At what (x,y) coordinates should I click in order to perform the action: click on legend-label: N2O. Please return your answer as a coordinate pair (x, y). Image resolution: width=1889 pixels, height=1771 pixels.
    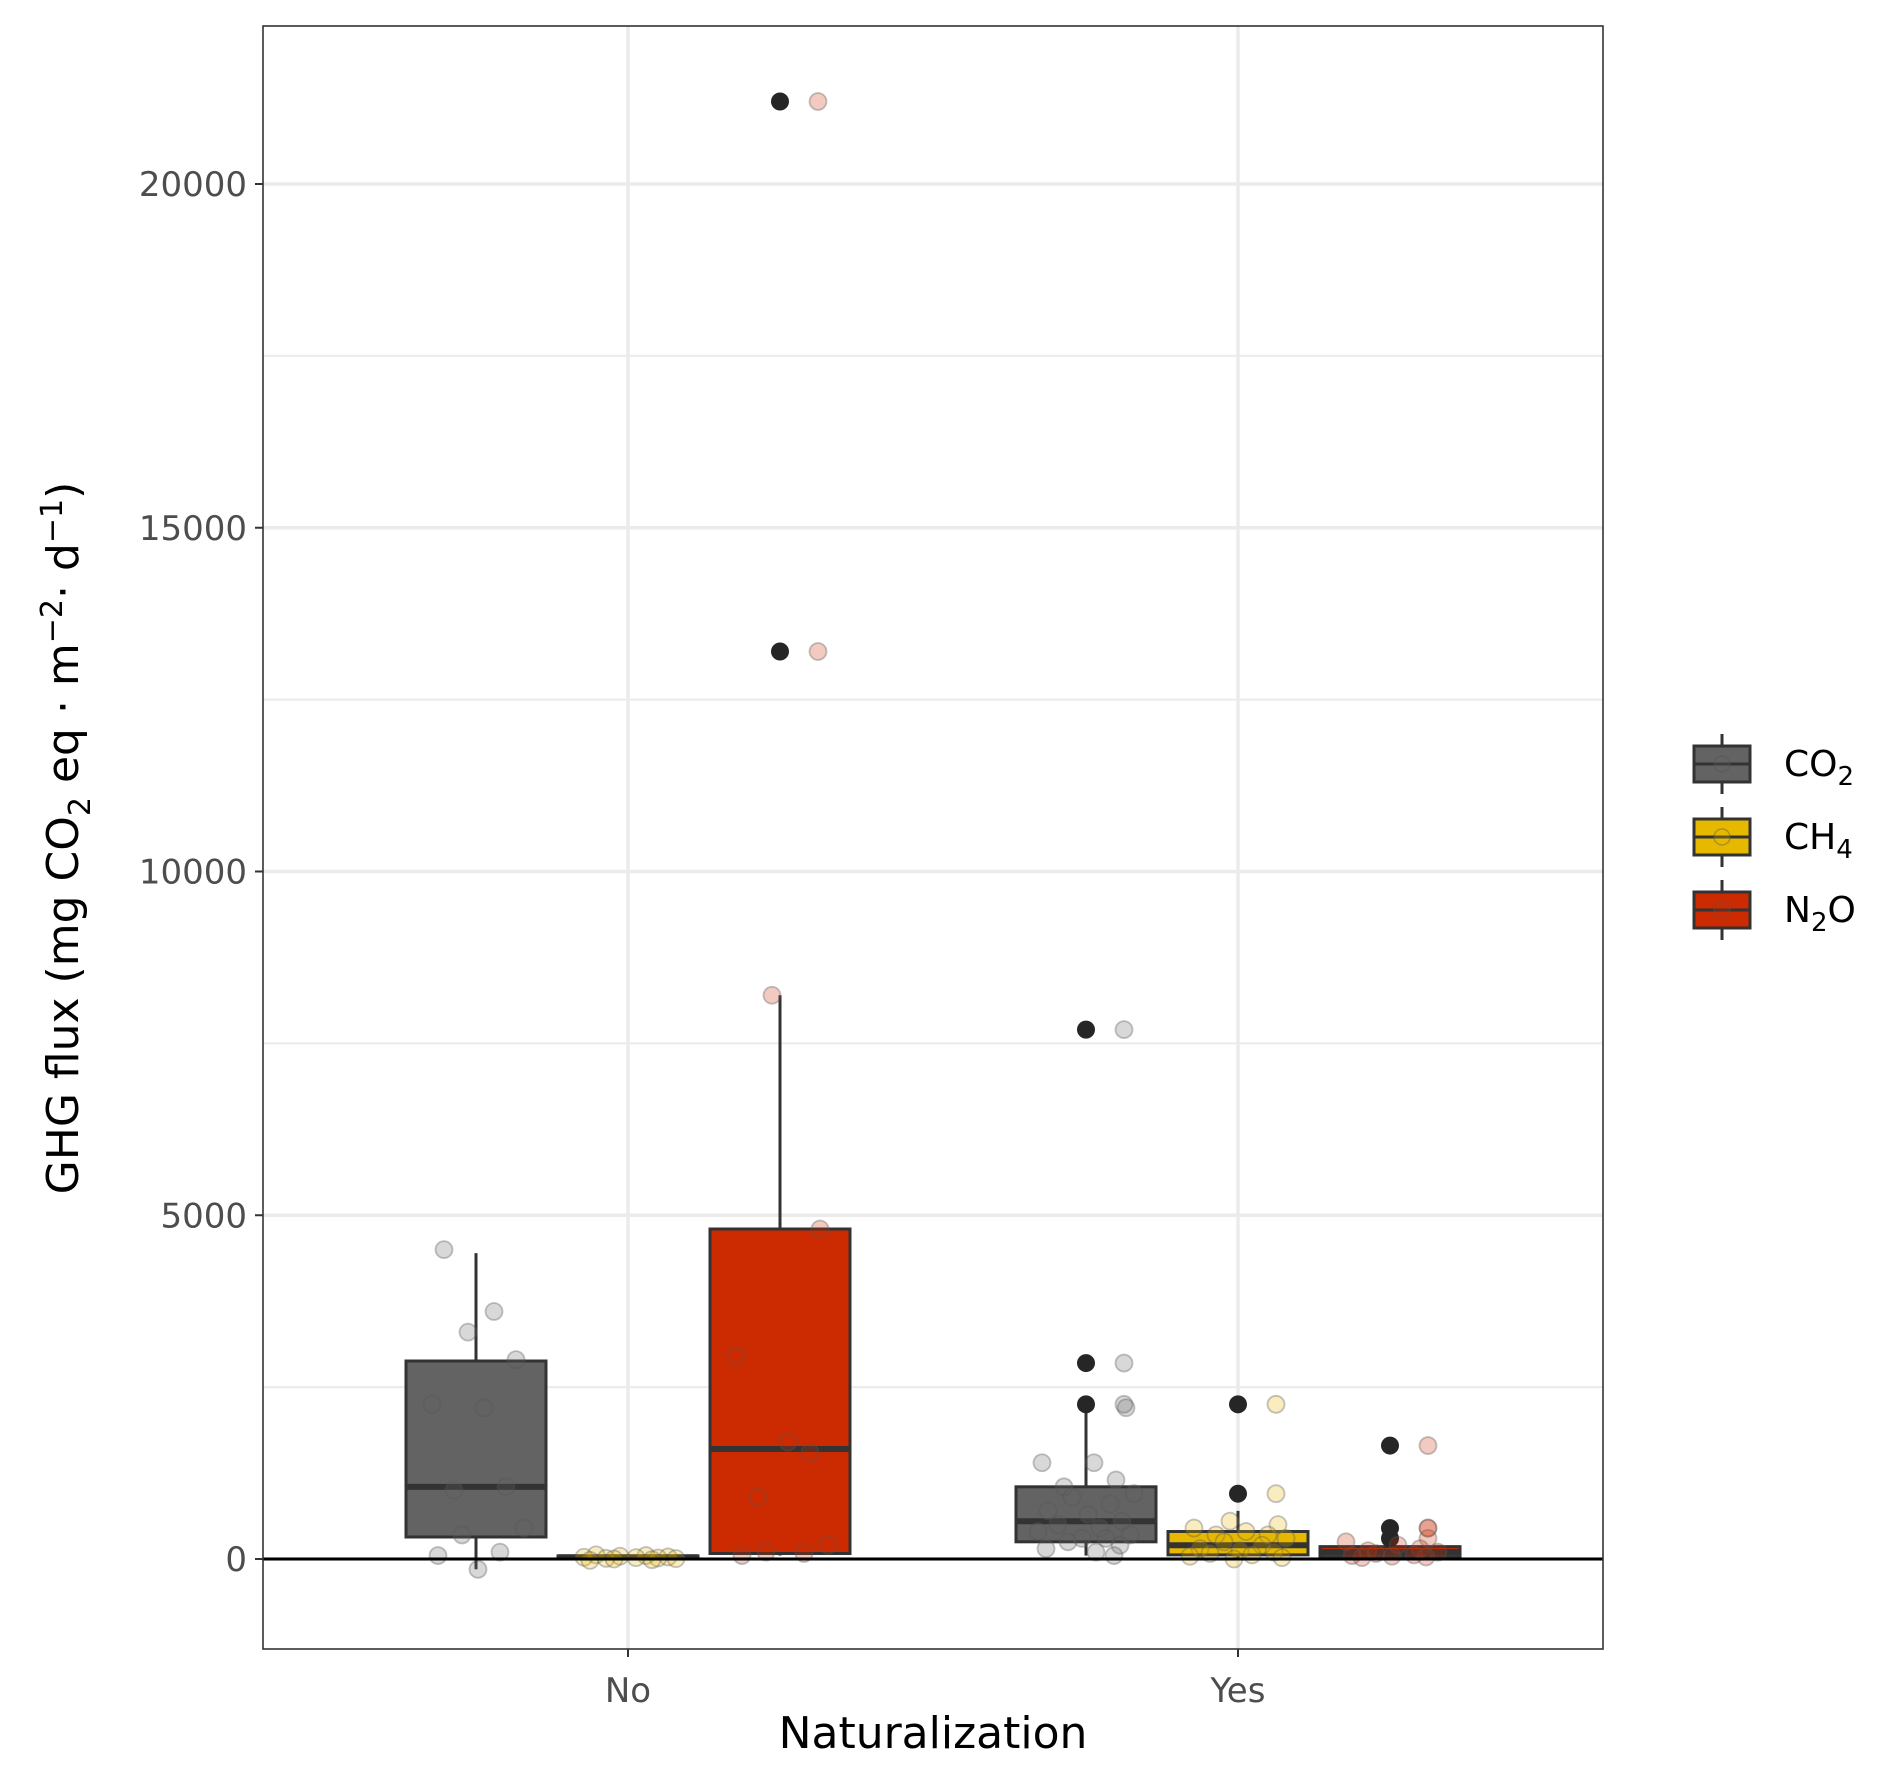
    Looking at the image, I should click on (1820, 914).